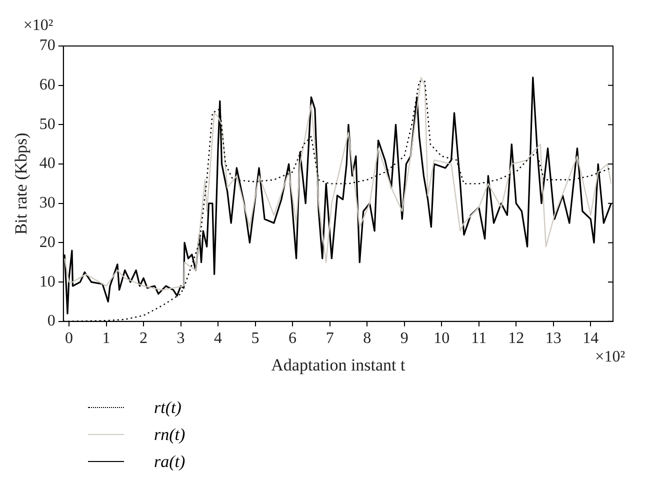  What do you see at coordinates (255, 339) in the screenshot?
I see `x-tick-label: 5` at bounding box center [255, 339].